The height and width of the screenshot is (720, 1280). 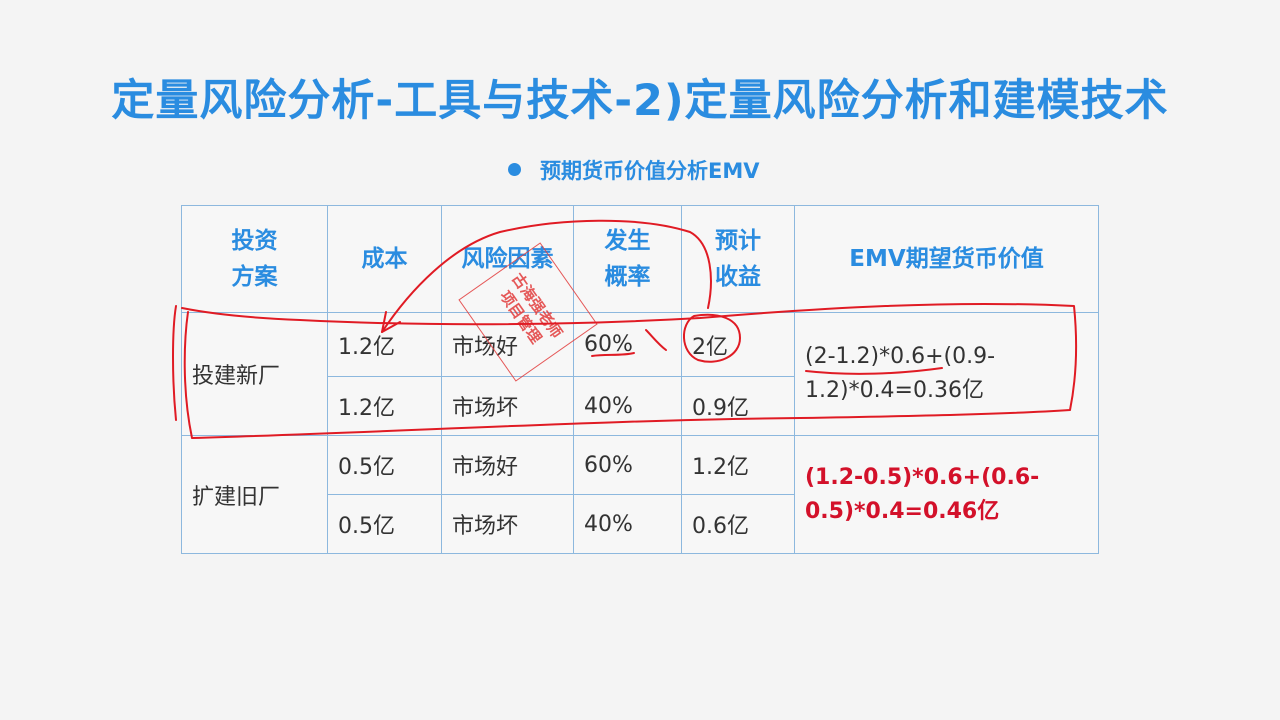 What do you see at coordinates (738, 344) in the screenshot?
I see `gain-cell: 2亿` at bounding box center [738, 344].